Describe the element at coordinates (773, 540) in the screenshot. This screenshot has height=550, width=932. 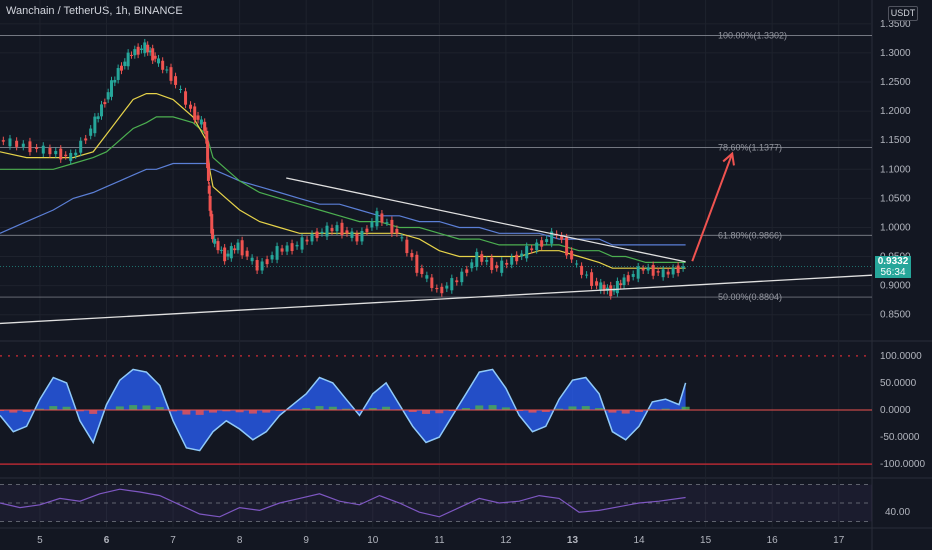
I see `time-tick-label: 16` at that location.